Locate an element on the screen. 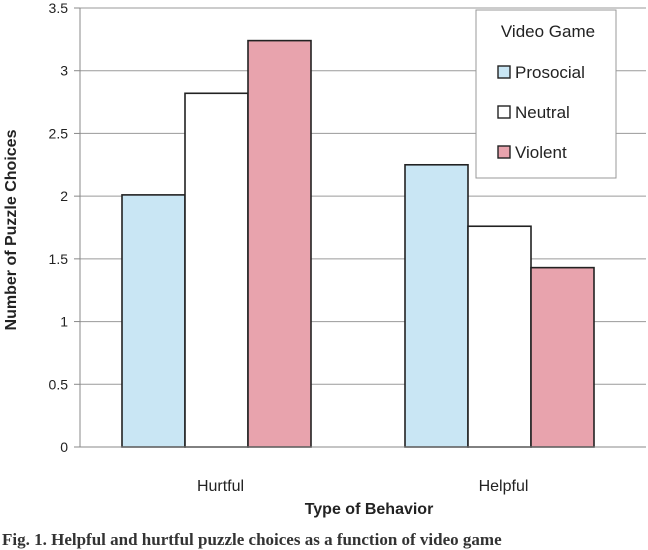  y-tick-label: 3 is located at coordinates (64, 71).